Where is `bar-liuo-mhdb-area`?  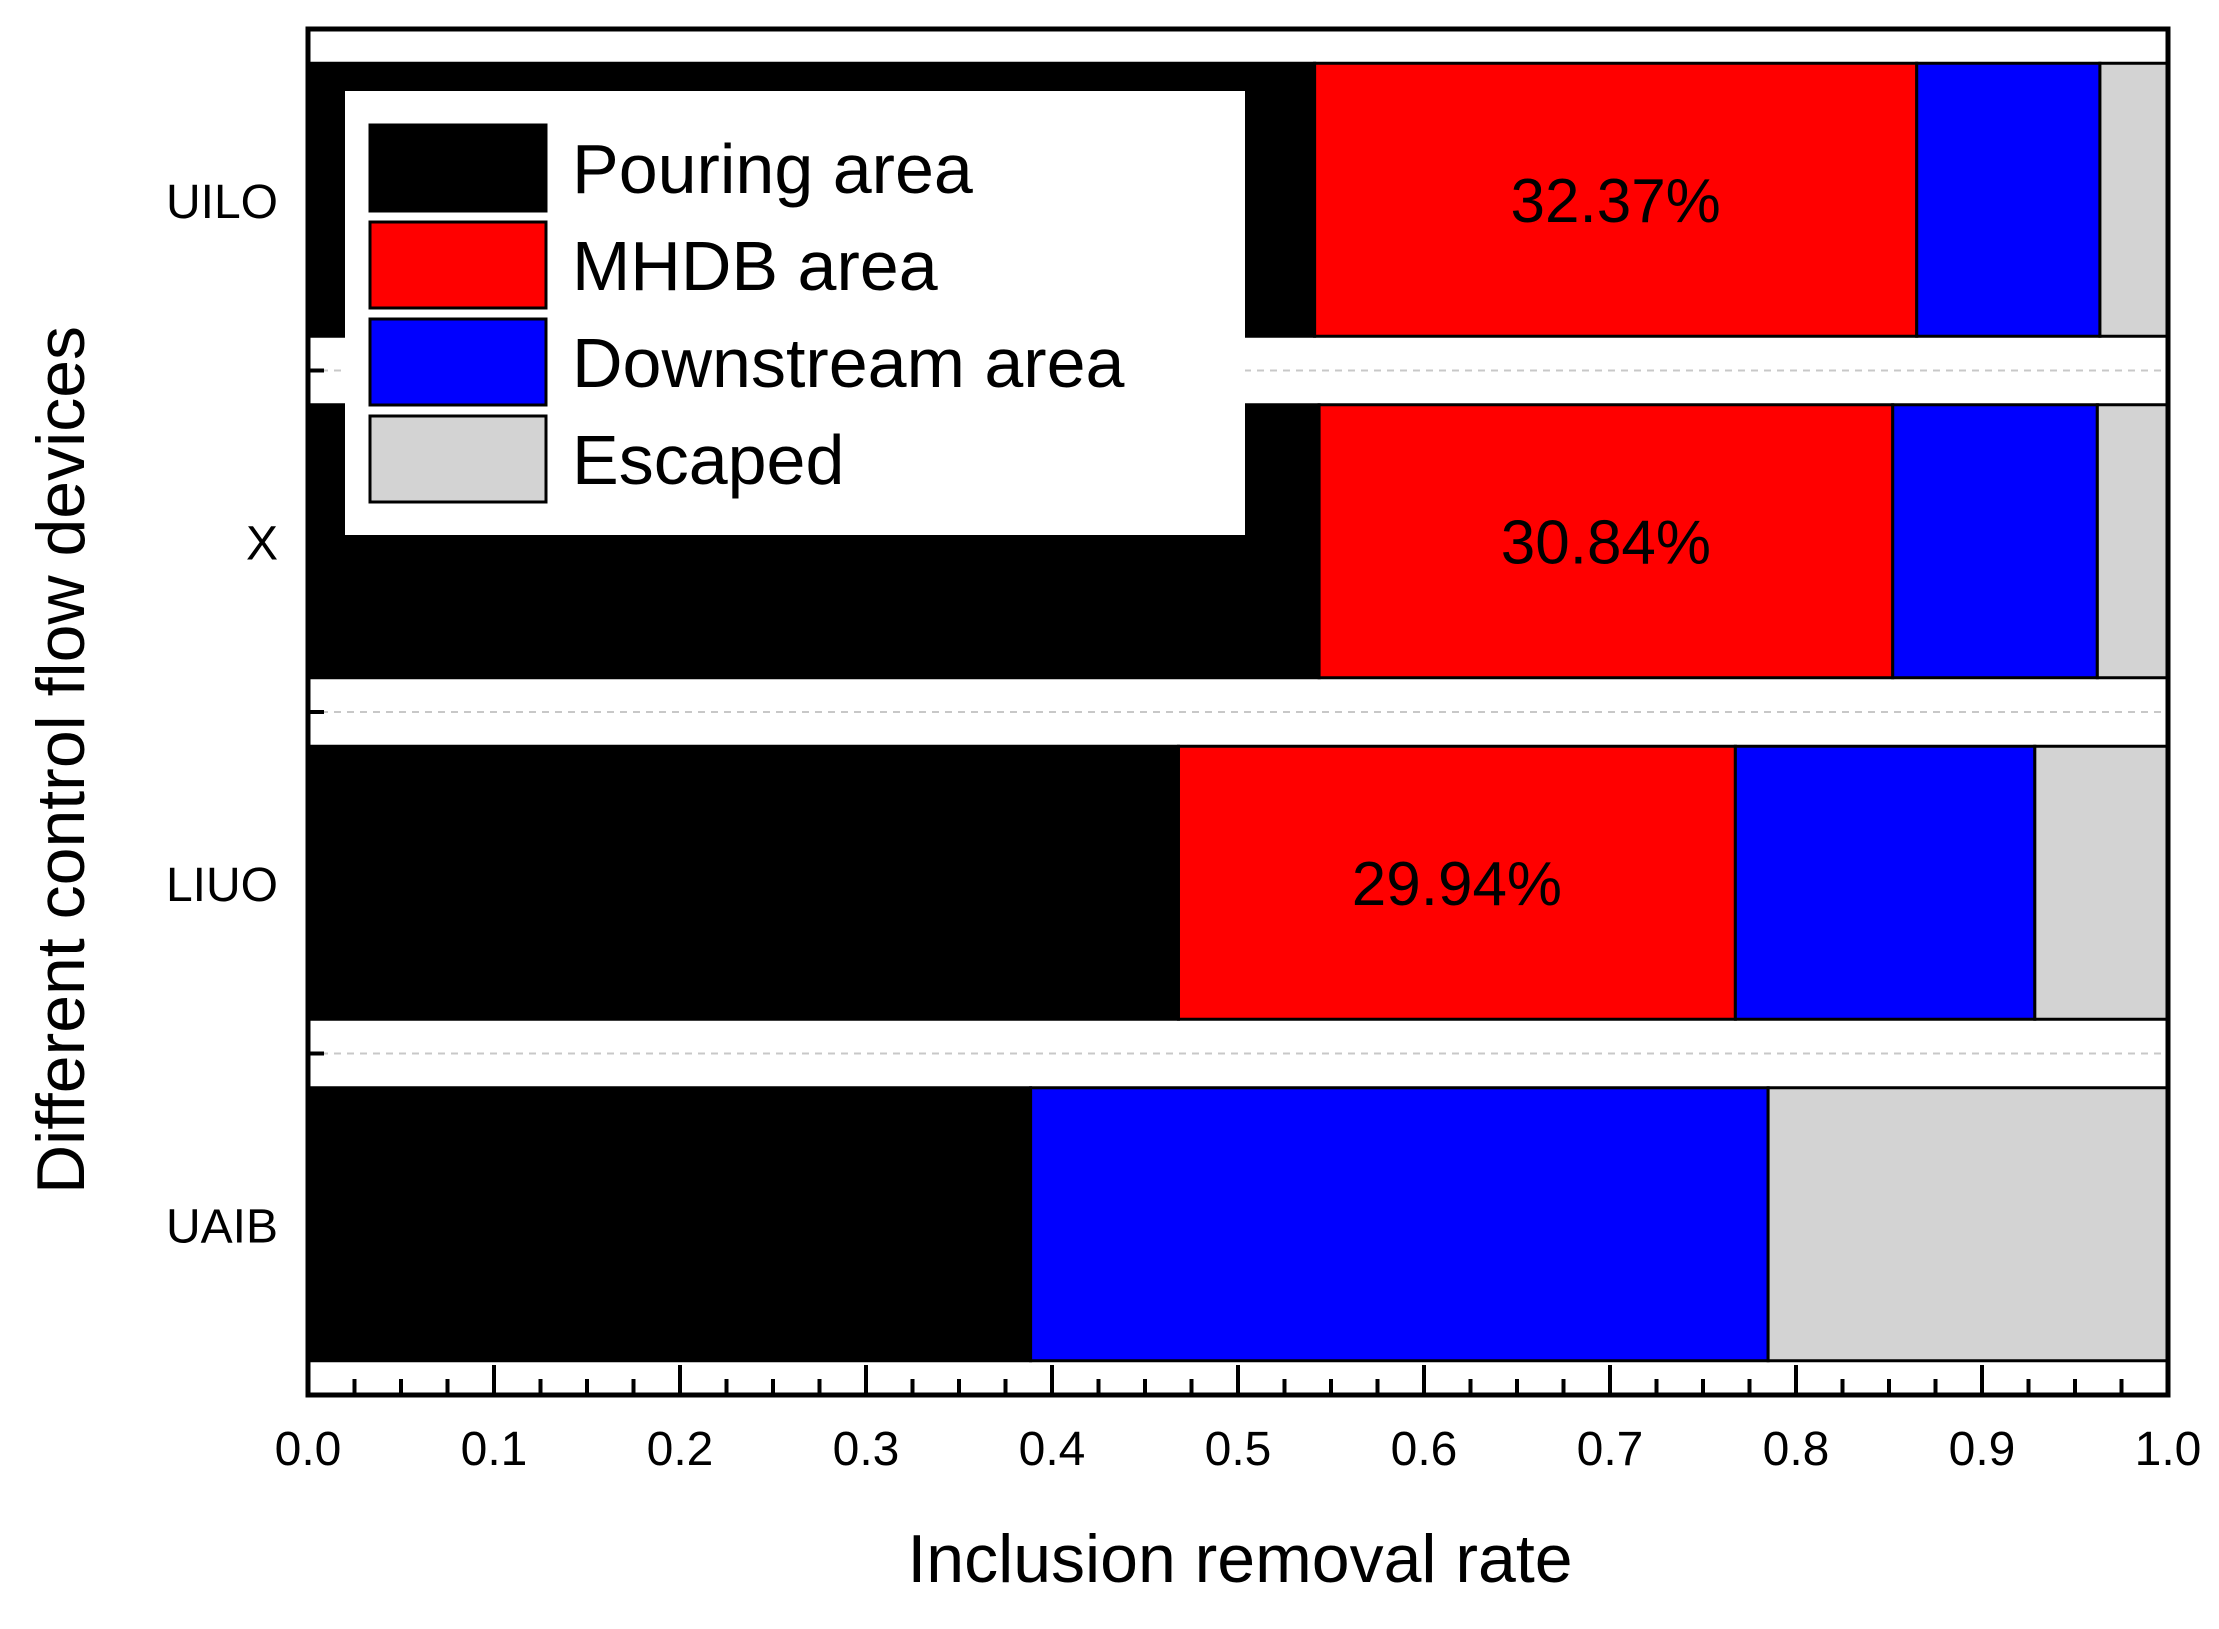 bar-liuo-mhdb-area is located at coordinates (1456, 882).